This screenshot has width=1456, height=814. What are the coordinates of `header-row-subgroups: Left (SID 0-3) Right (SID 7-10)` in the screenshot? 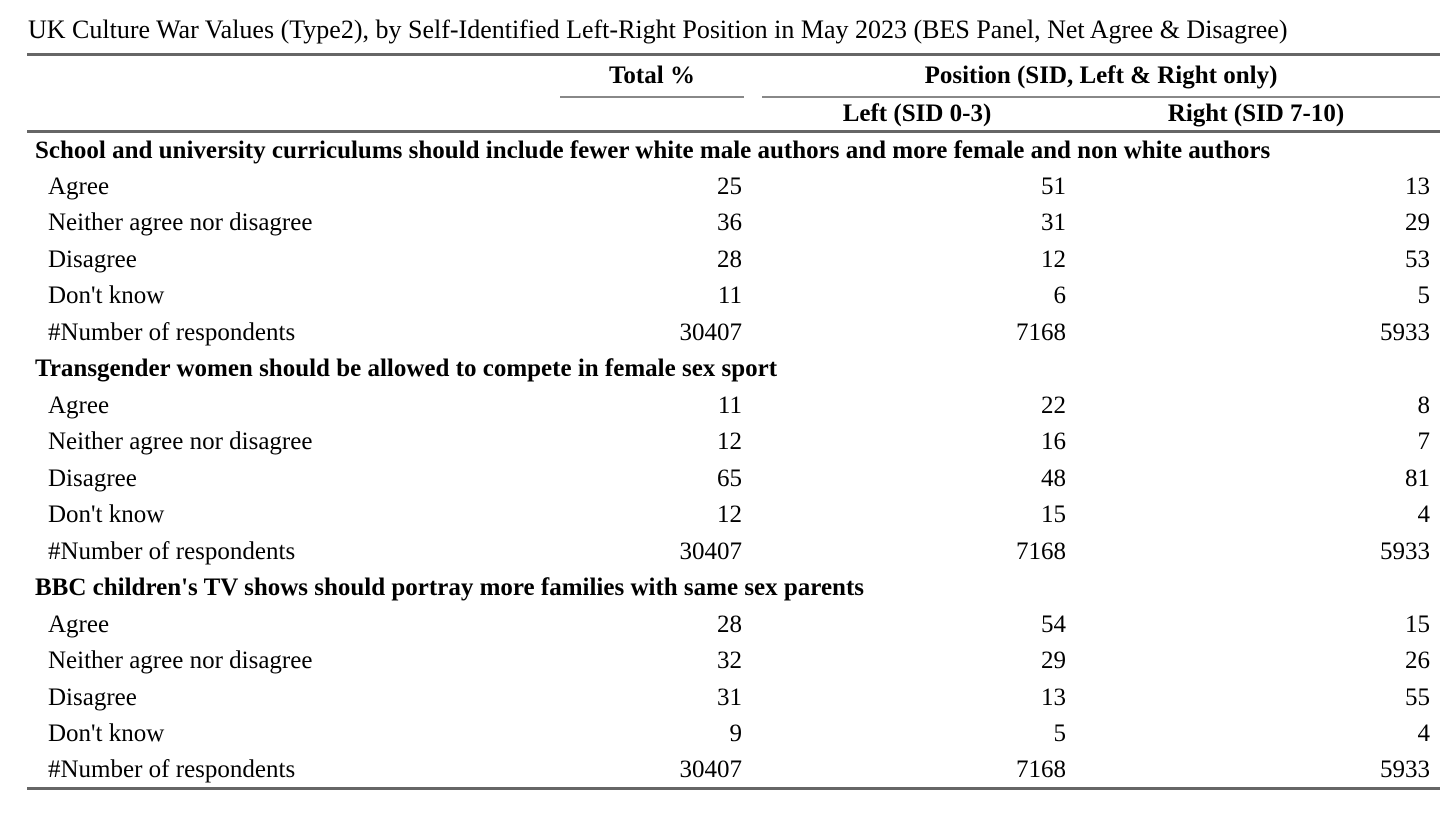 It's located at (734, 114).